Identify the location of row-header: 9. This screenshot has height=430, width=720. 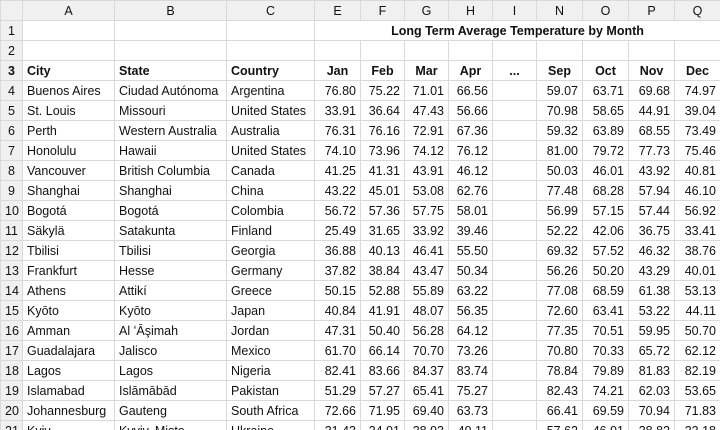
(11, 190).